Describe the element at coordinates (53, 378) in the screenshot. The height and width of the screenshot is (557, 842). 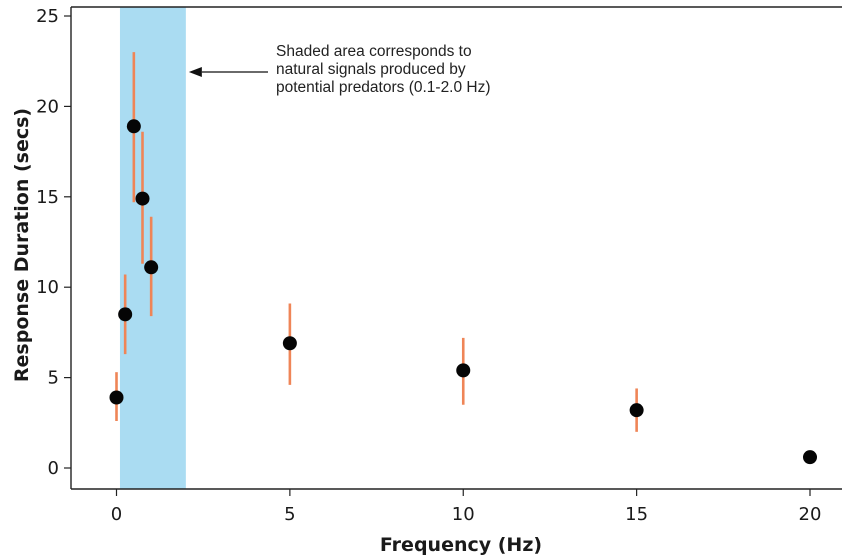
I see `y-tick-label: 5` at that location.